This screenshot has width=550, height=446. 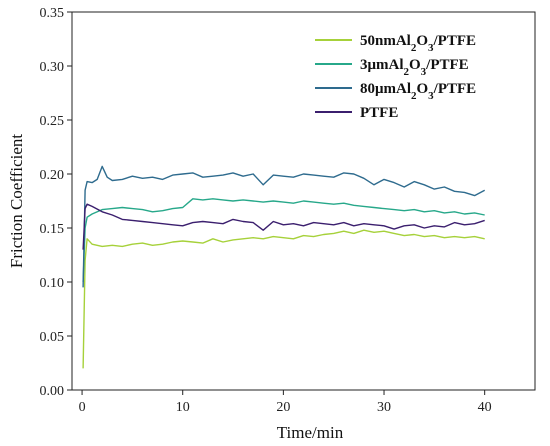 I want to click on x-tick-label: 0, so click(x=82, y=407).